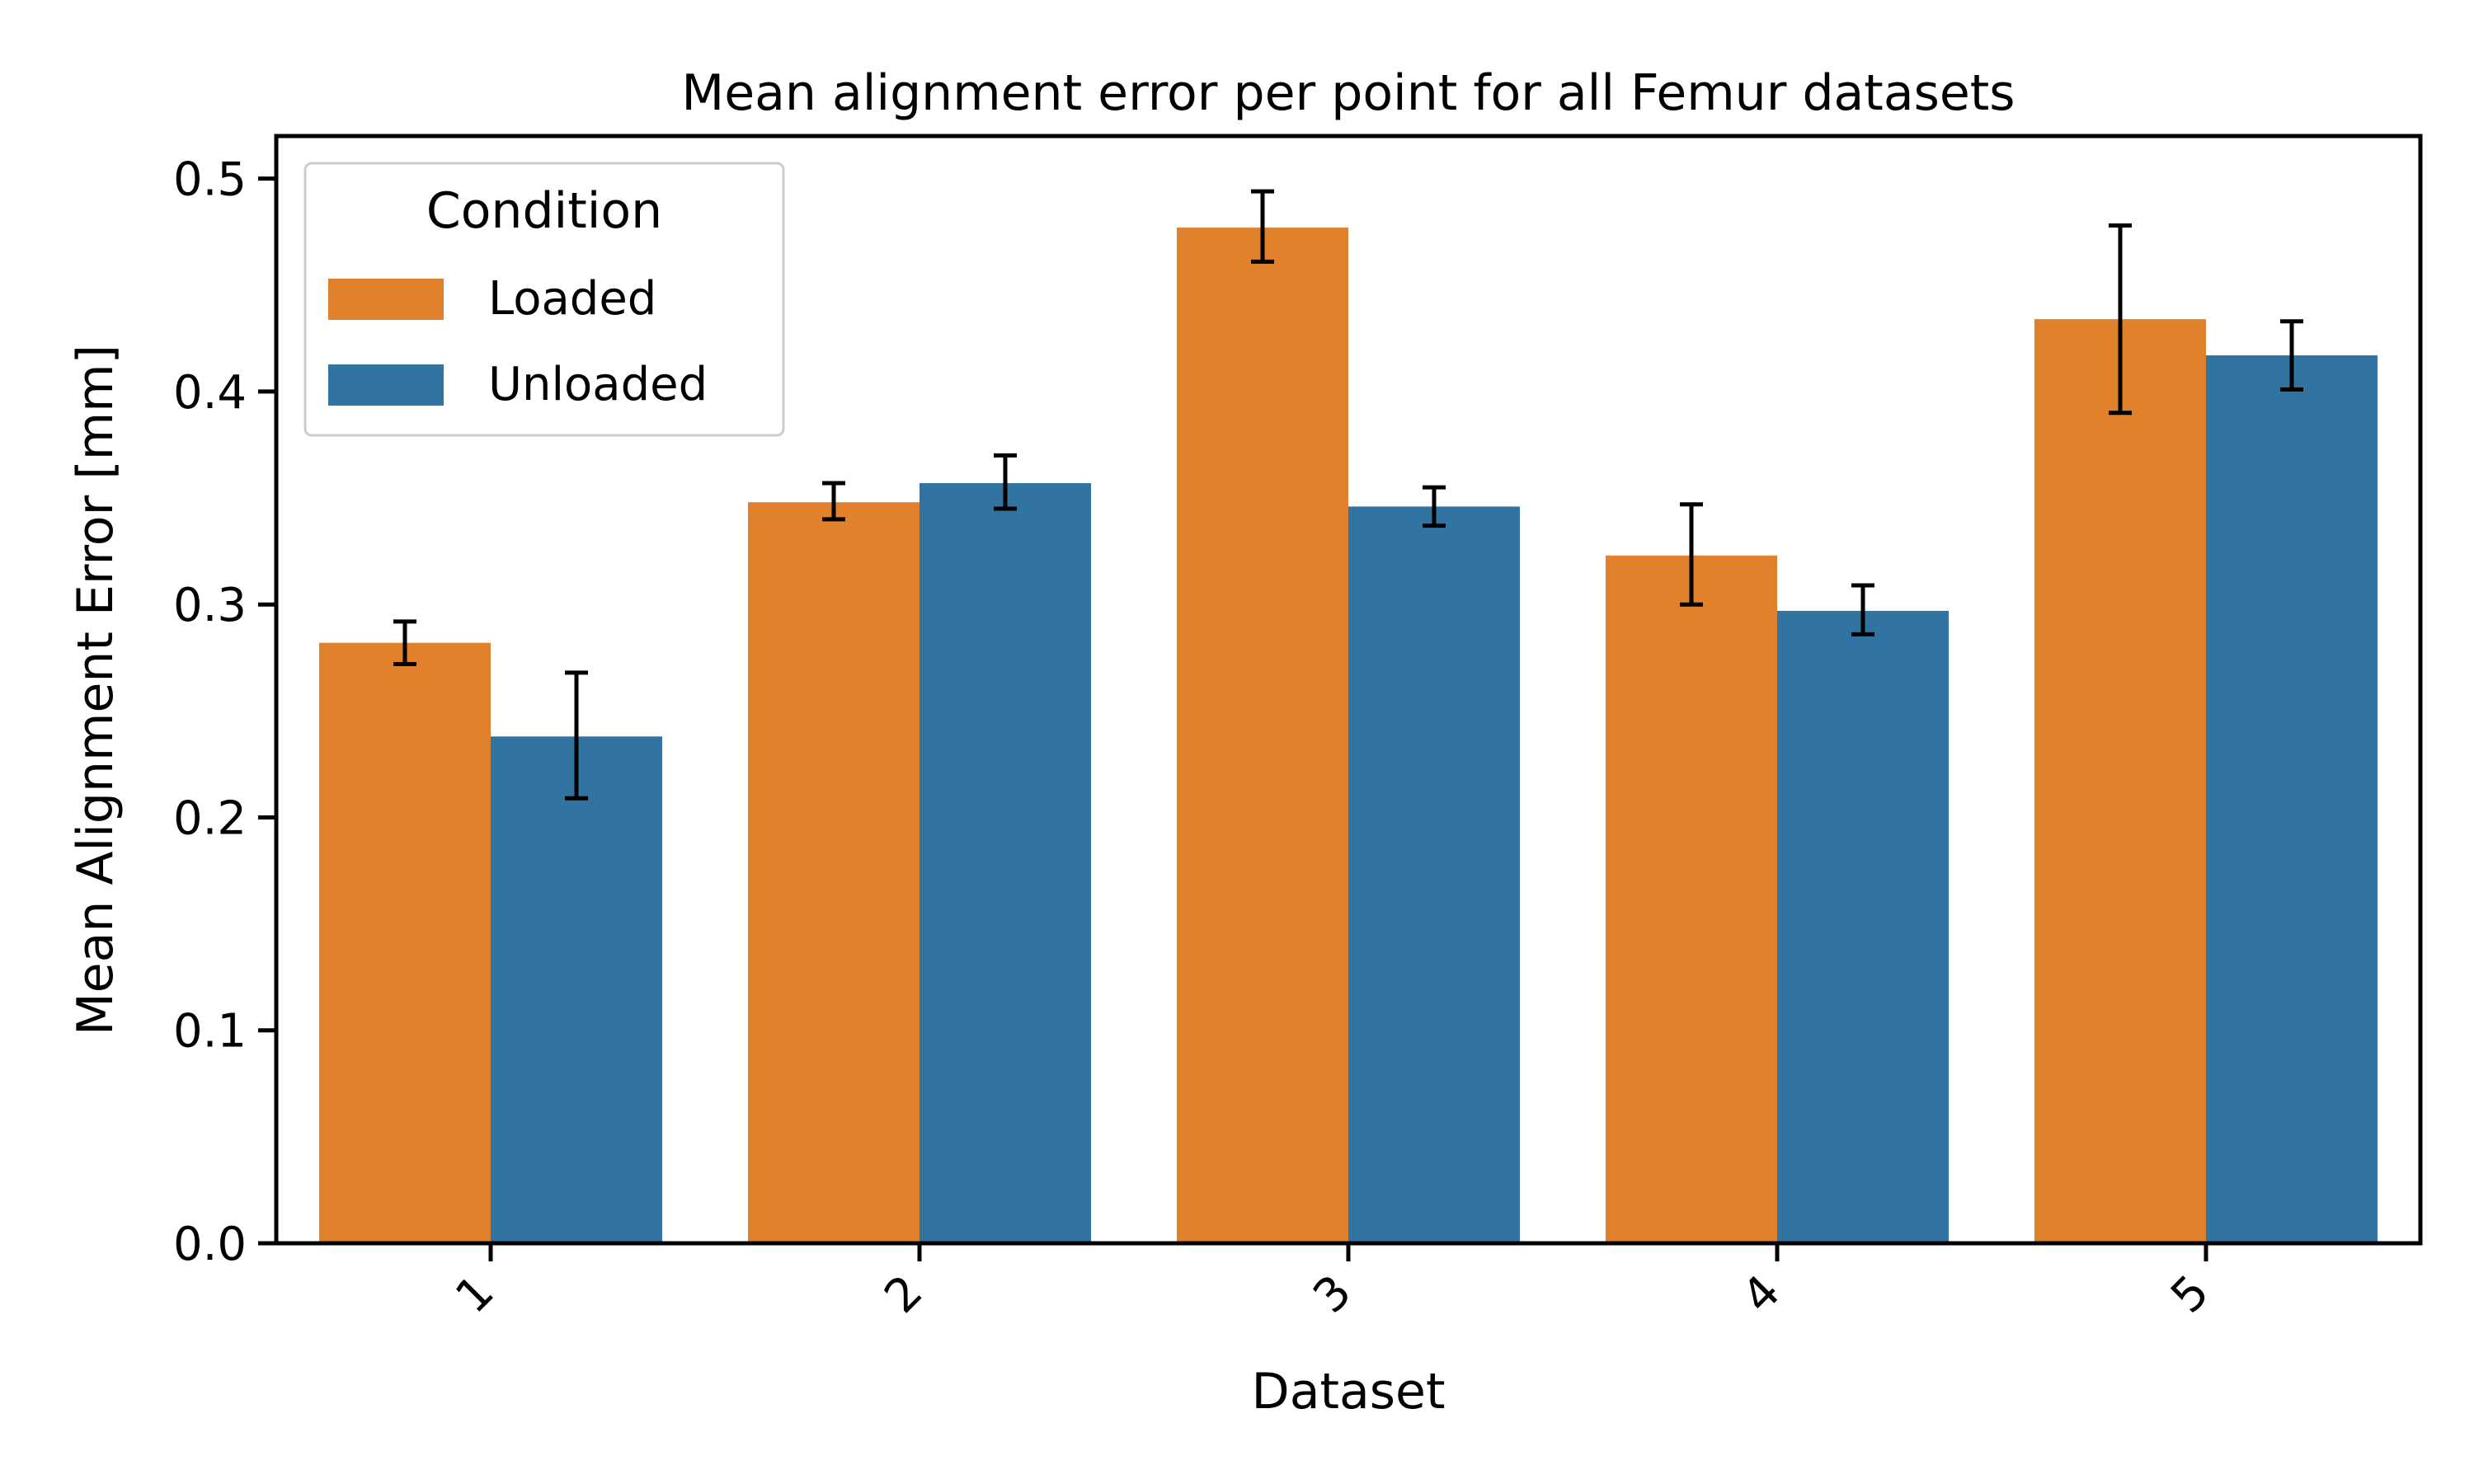 This screenshot has height=1484, width=2474. Describe the element at coordinates (210, 1032) in the screenshot. I see `y-tick-label: 0.1` at that location.